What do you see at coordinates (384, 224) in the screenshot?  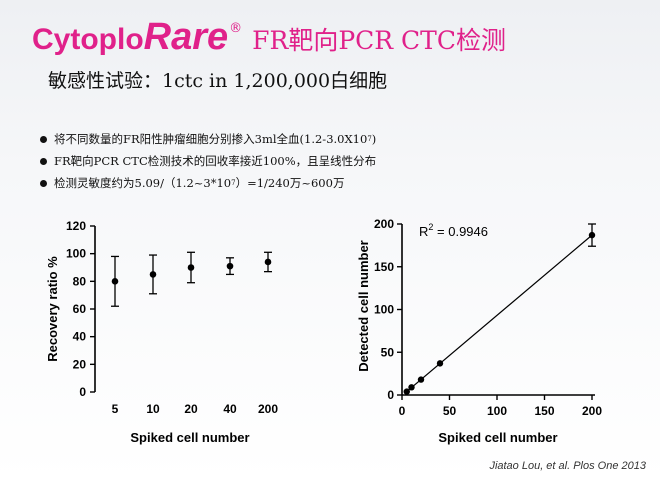 I see `y-tick-label: 200` at bounding box center [384, 224].